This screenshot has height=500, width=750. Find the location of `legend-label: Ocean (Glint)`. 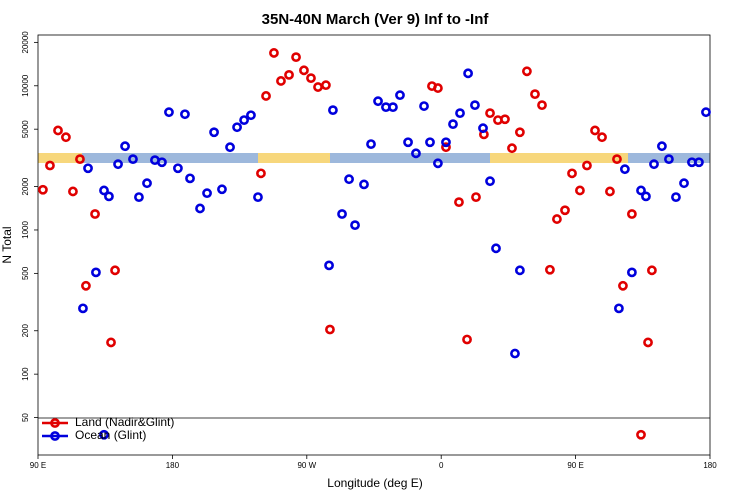

legend-label: Ocean (Glint) is located at coordinates (110, 435).